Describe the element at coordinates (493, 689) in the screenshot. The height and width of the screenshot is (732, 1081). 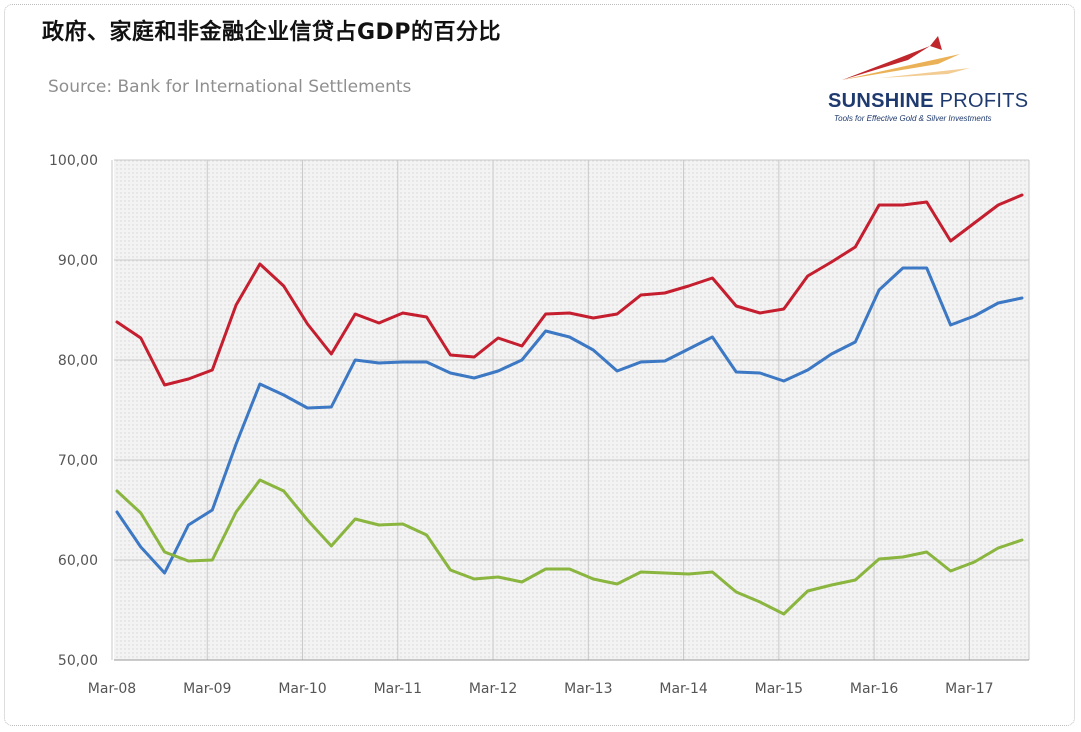
I see `x-tick-label: Mar-12` at that location.